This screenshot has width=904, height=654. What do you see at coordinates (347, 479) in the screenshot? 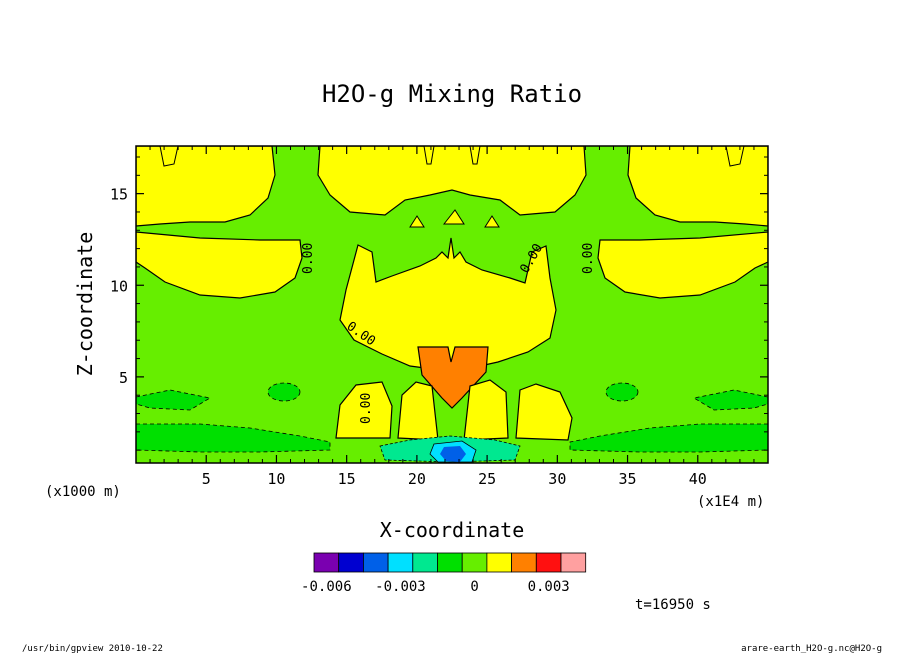
I see `x-tick-label: 15` at bounding box center [347, 479].